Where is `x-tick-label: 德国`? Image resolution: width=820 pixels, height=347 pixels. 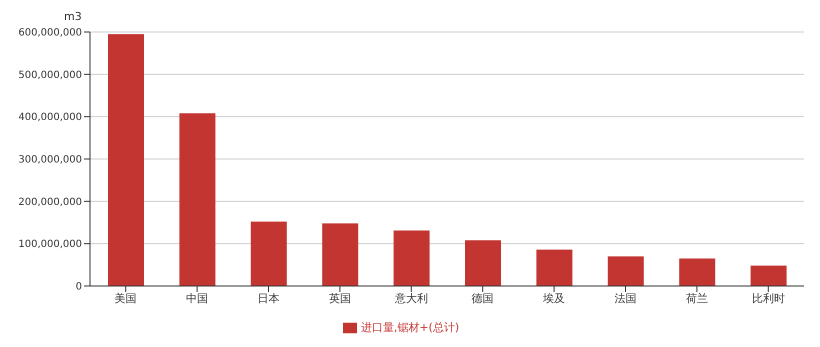
x-tick-label: 德国 is located at coordinates (483, 298).